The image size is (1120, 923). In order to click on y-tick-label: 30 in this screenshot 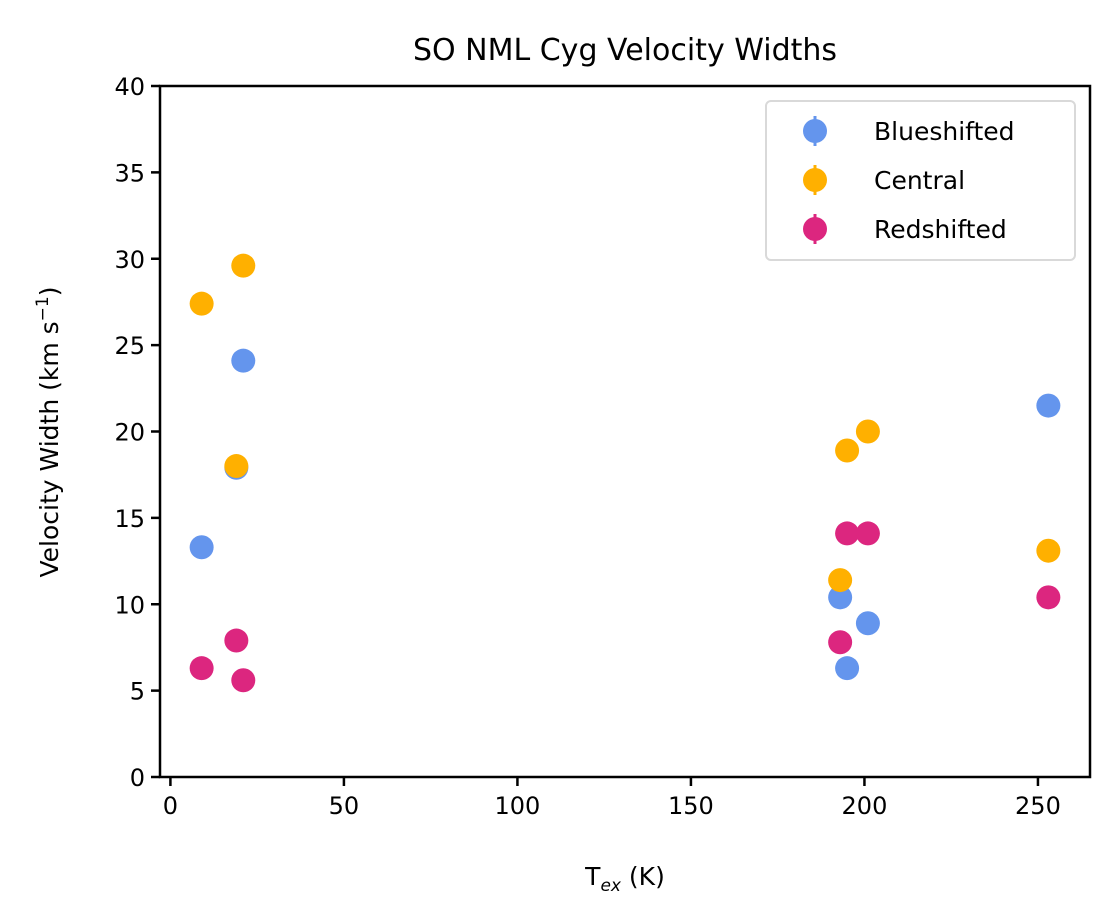, I will do `click(129, 260)`.